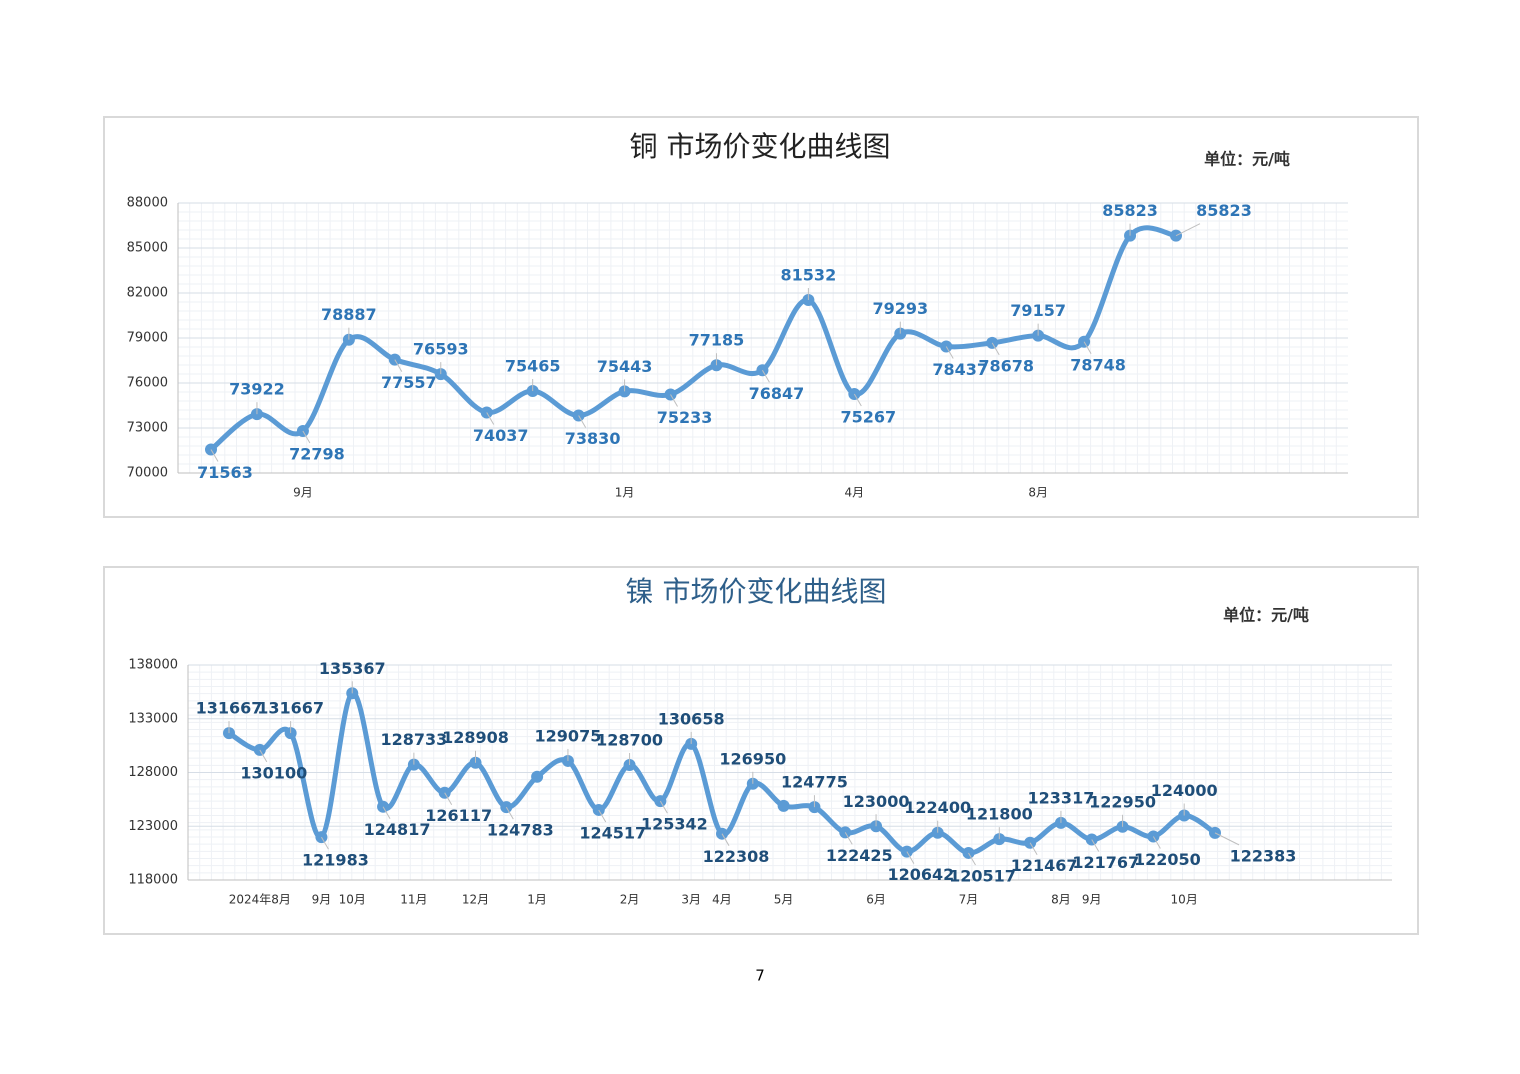 The height and width of the screenshot is (1074, 1520). Describe the element at coordinates (147, 338) in the screenshot. I see `y-tick-label: 79000` at that location.